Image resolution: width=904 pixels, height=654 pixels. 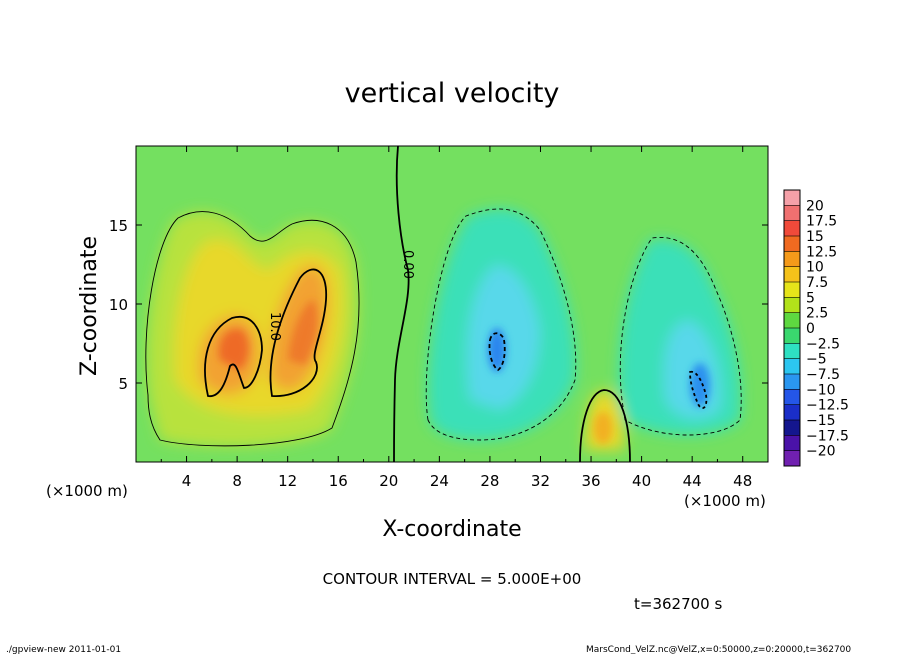 What do you see at coordinates (817, 314) in the screenshot?
I see `colorbar-label: 2.5` at bounding box center [817, 314].